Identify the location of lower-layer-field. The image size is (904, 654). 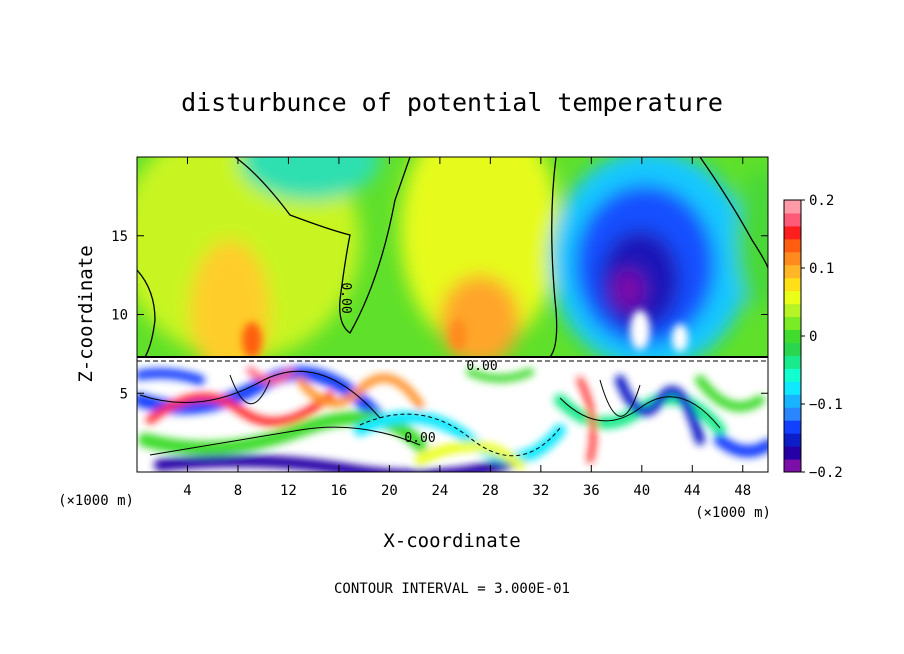
(452, 414).